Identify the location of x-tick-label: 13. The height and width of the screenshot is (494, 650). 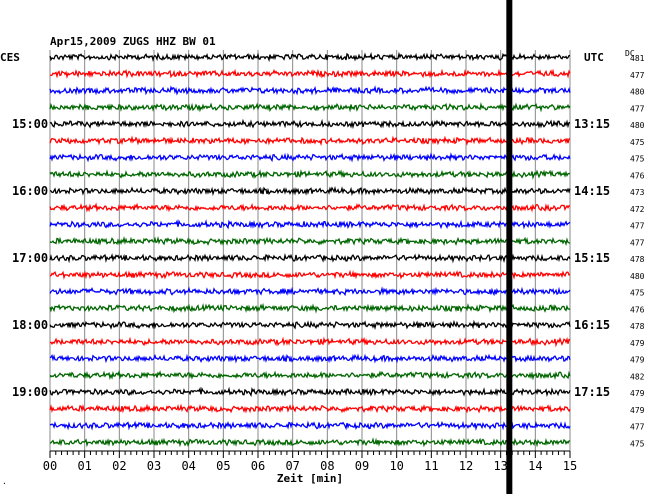
(500, 466).